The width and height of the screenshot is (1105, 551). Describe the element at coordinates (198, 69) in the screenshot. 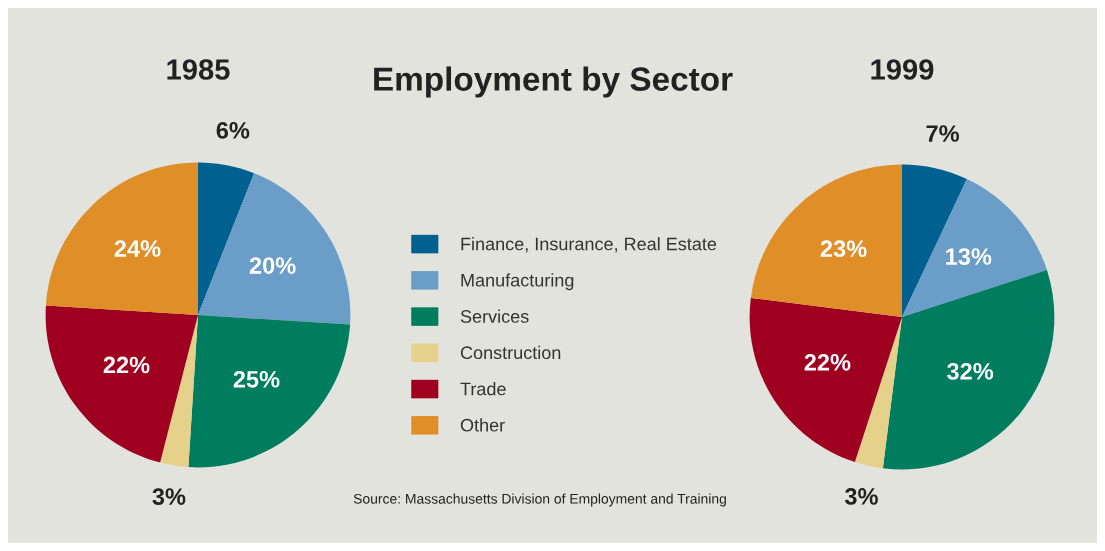

I see `chart-title: 1985` at that location.